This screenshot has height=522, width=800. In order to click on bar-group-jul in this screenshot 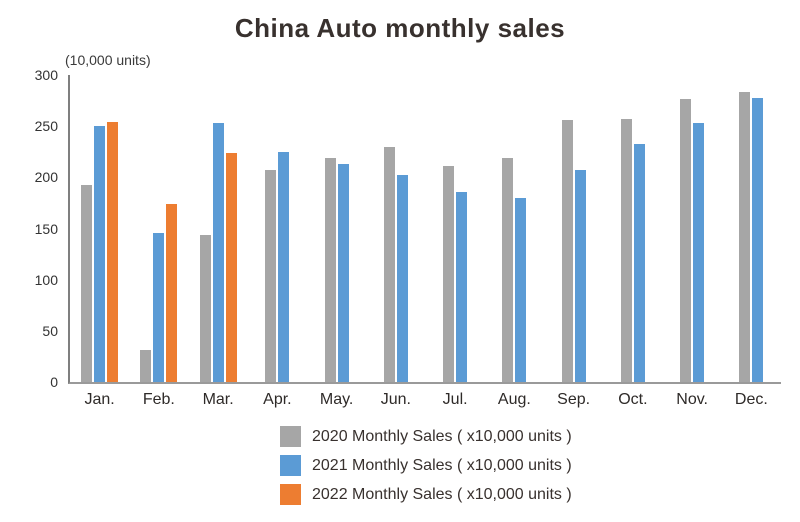, I will do `click(455, 228)`.